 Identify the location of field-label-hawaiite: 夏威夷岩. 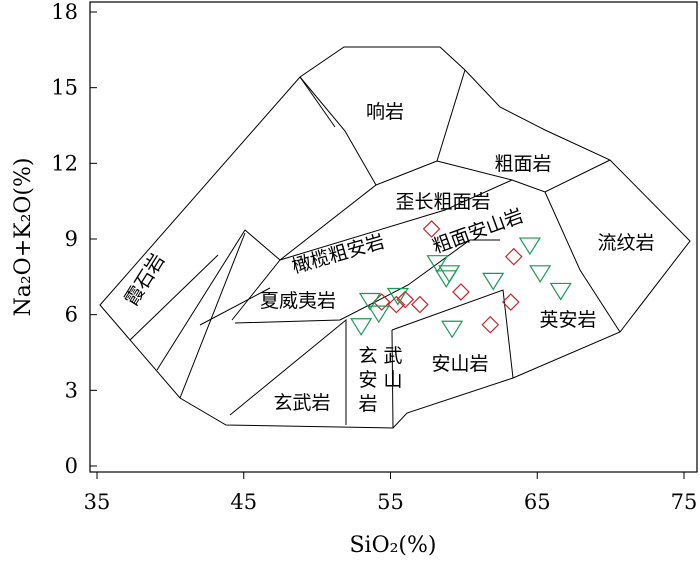
(298, 301).